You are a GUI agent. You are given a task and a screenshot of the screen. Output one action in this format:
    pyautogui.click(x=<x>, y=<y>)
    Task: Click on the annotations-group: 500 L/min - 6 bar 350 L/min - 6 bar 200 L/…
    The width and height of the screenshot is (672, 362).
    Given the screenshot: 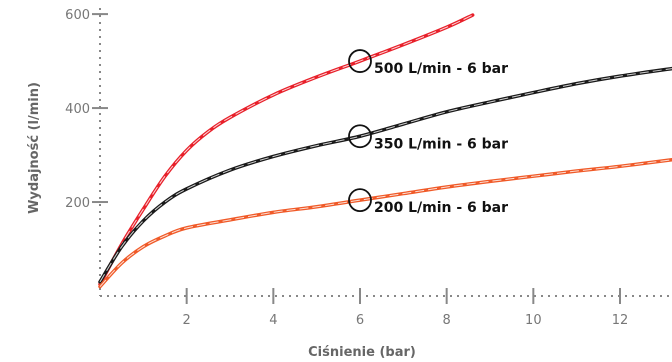 What is the action you would take?
    pyautogui.click(x=428, y=132)
    